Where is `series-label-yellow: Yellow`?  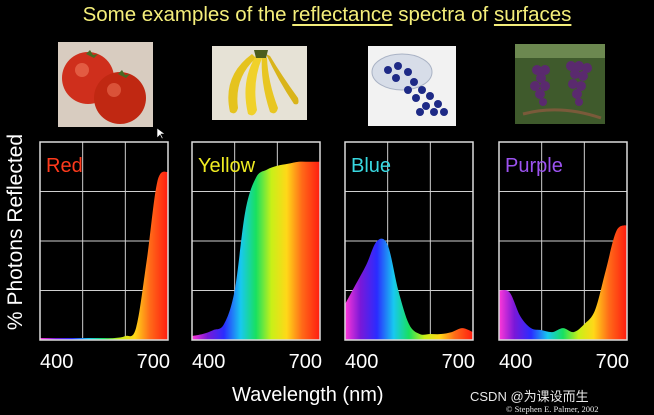
series-label-yellow: Yellow is located at coordinates (227, 166).